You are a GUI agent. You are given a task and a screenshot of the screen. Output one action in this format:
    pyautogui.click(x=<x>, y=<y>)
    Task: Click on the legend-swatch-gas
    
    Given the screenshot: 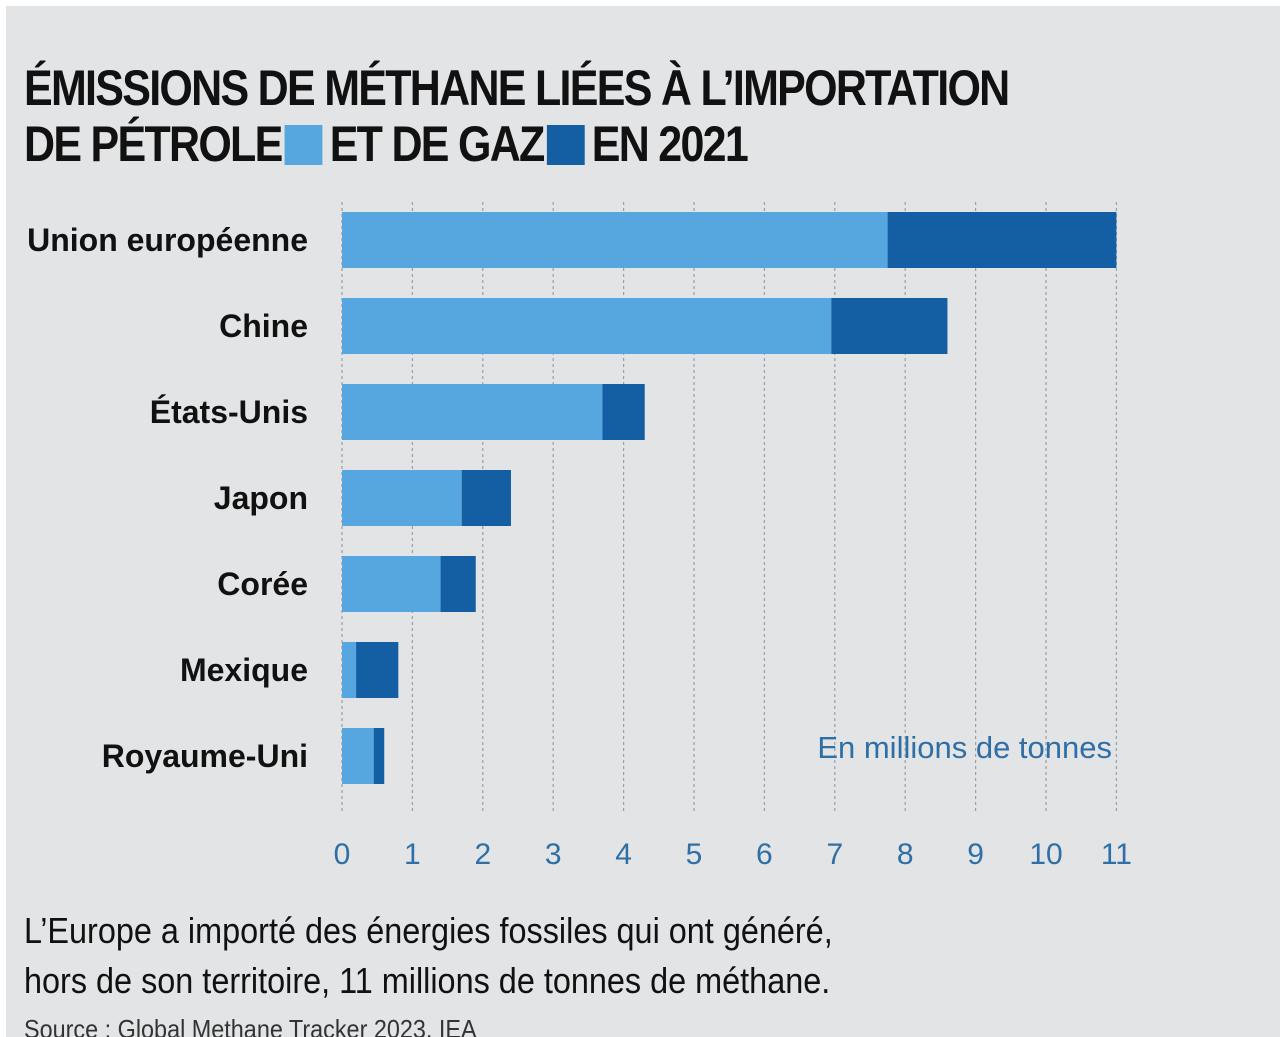 What is the action you would take?
    pyautogui.click(x=566, y=145)
    